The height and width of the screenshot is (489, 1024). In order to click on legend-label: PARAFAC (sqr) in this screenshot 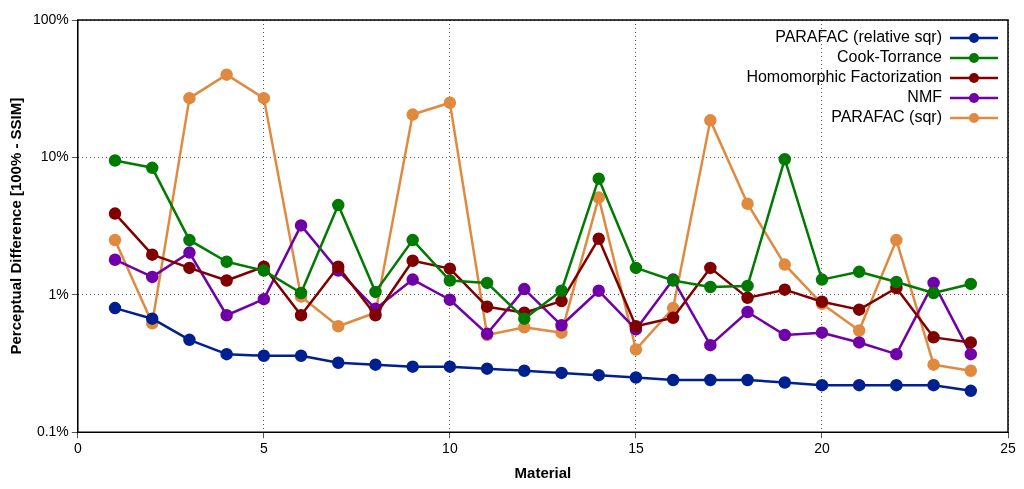, I will do `click(886, 117)`.